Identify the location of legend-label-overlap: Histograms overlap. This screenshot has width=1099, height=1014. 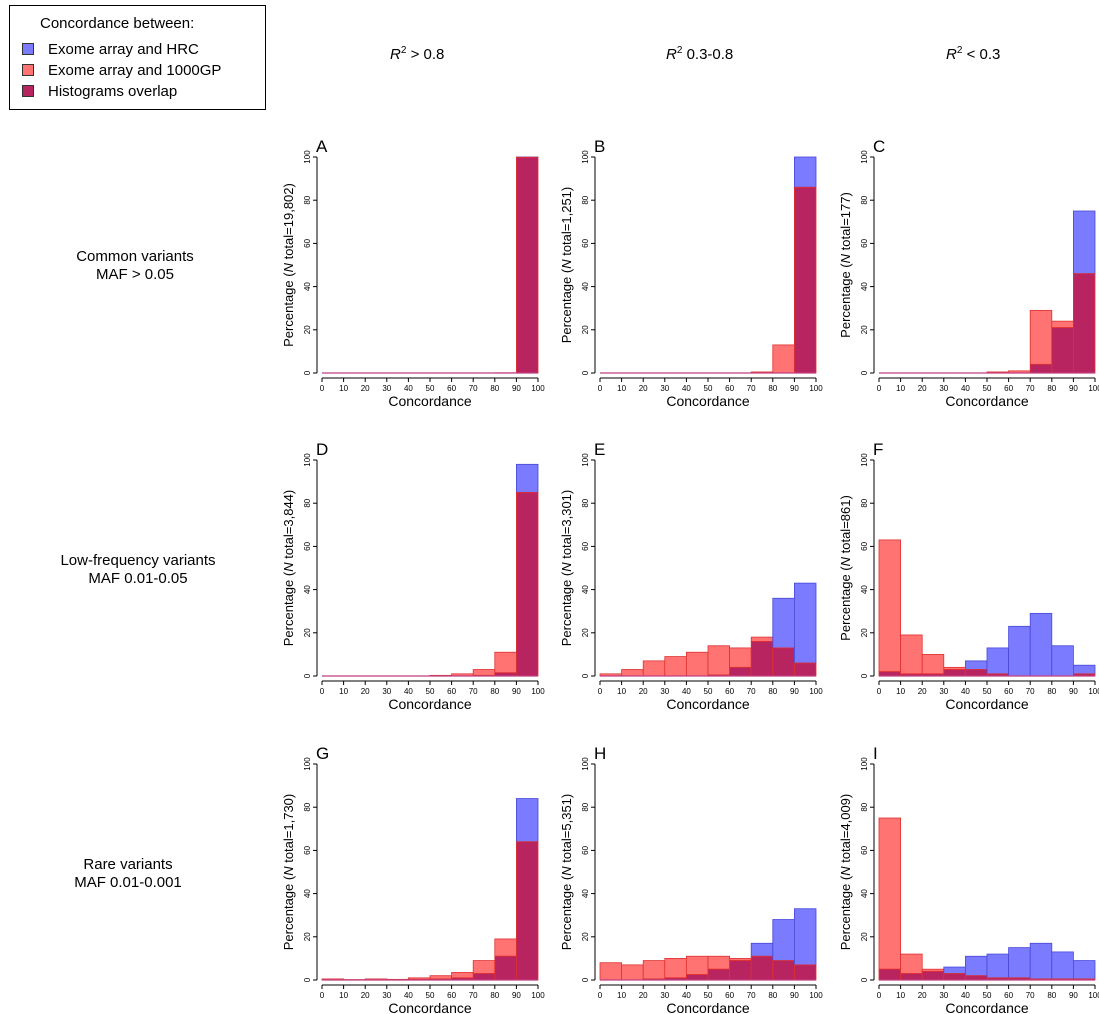
(113, 91).